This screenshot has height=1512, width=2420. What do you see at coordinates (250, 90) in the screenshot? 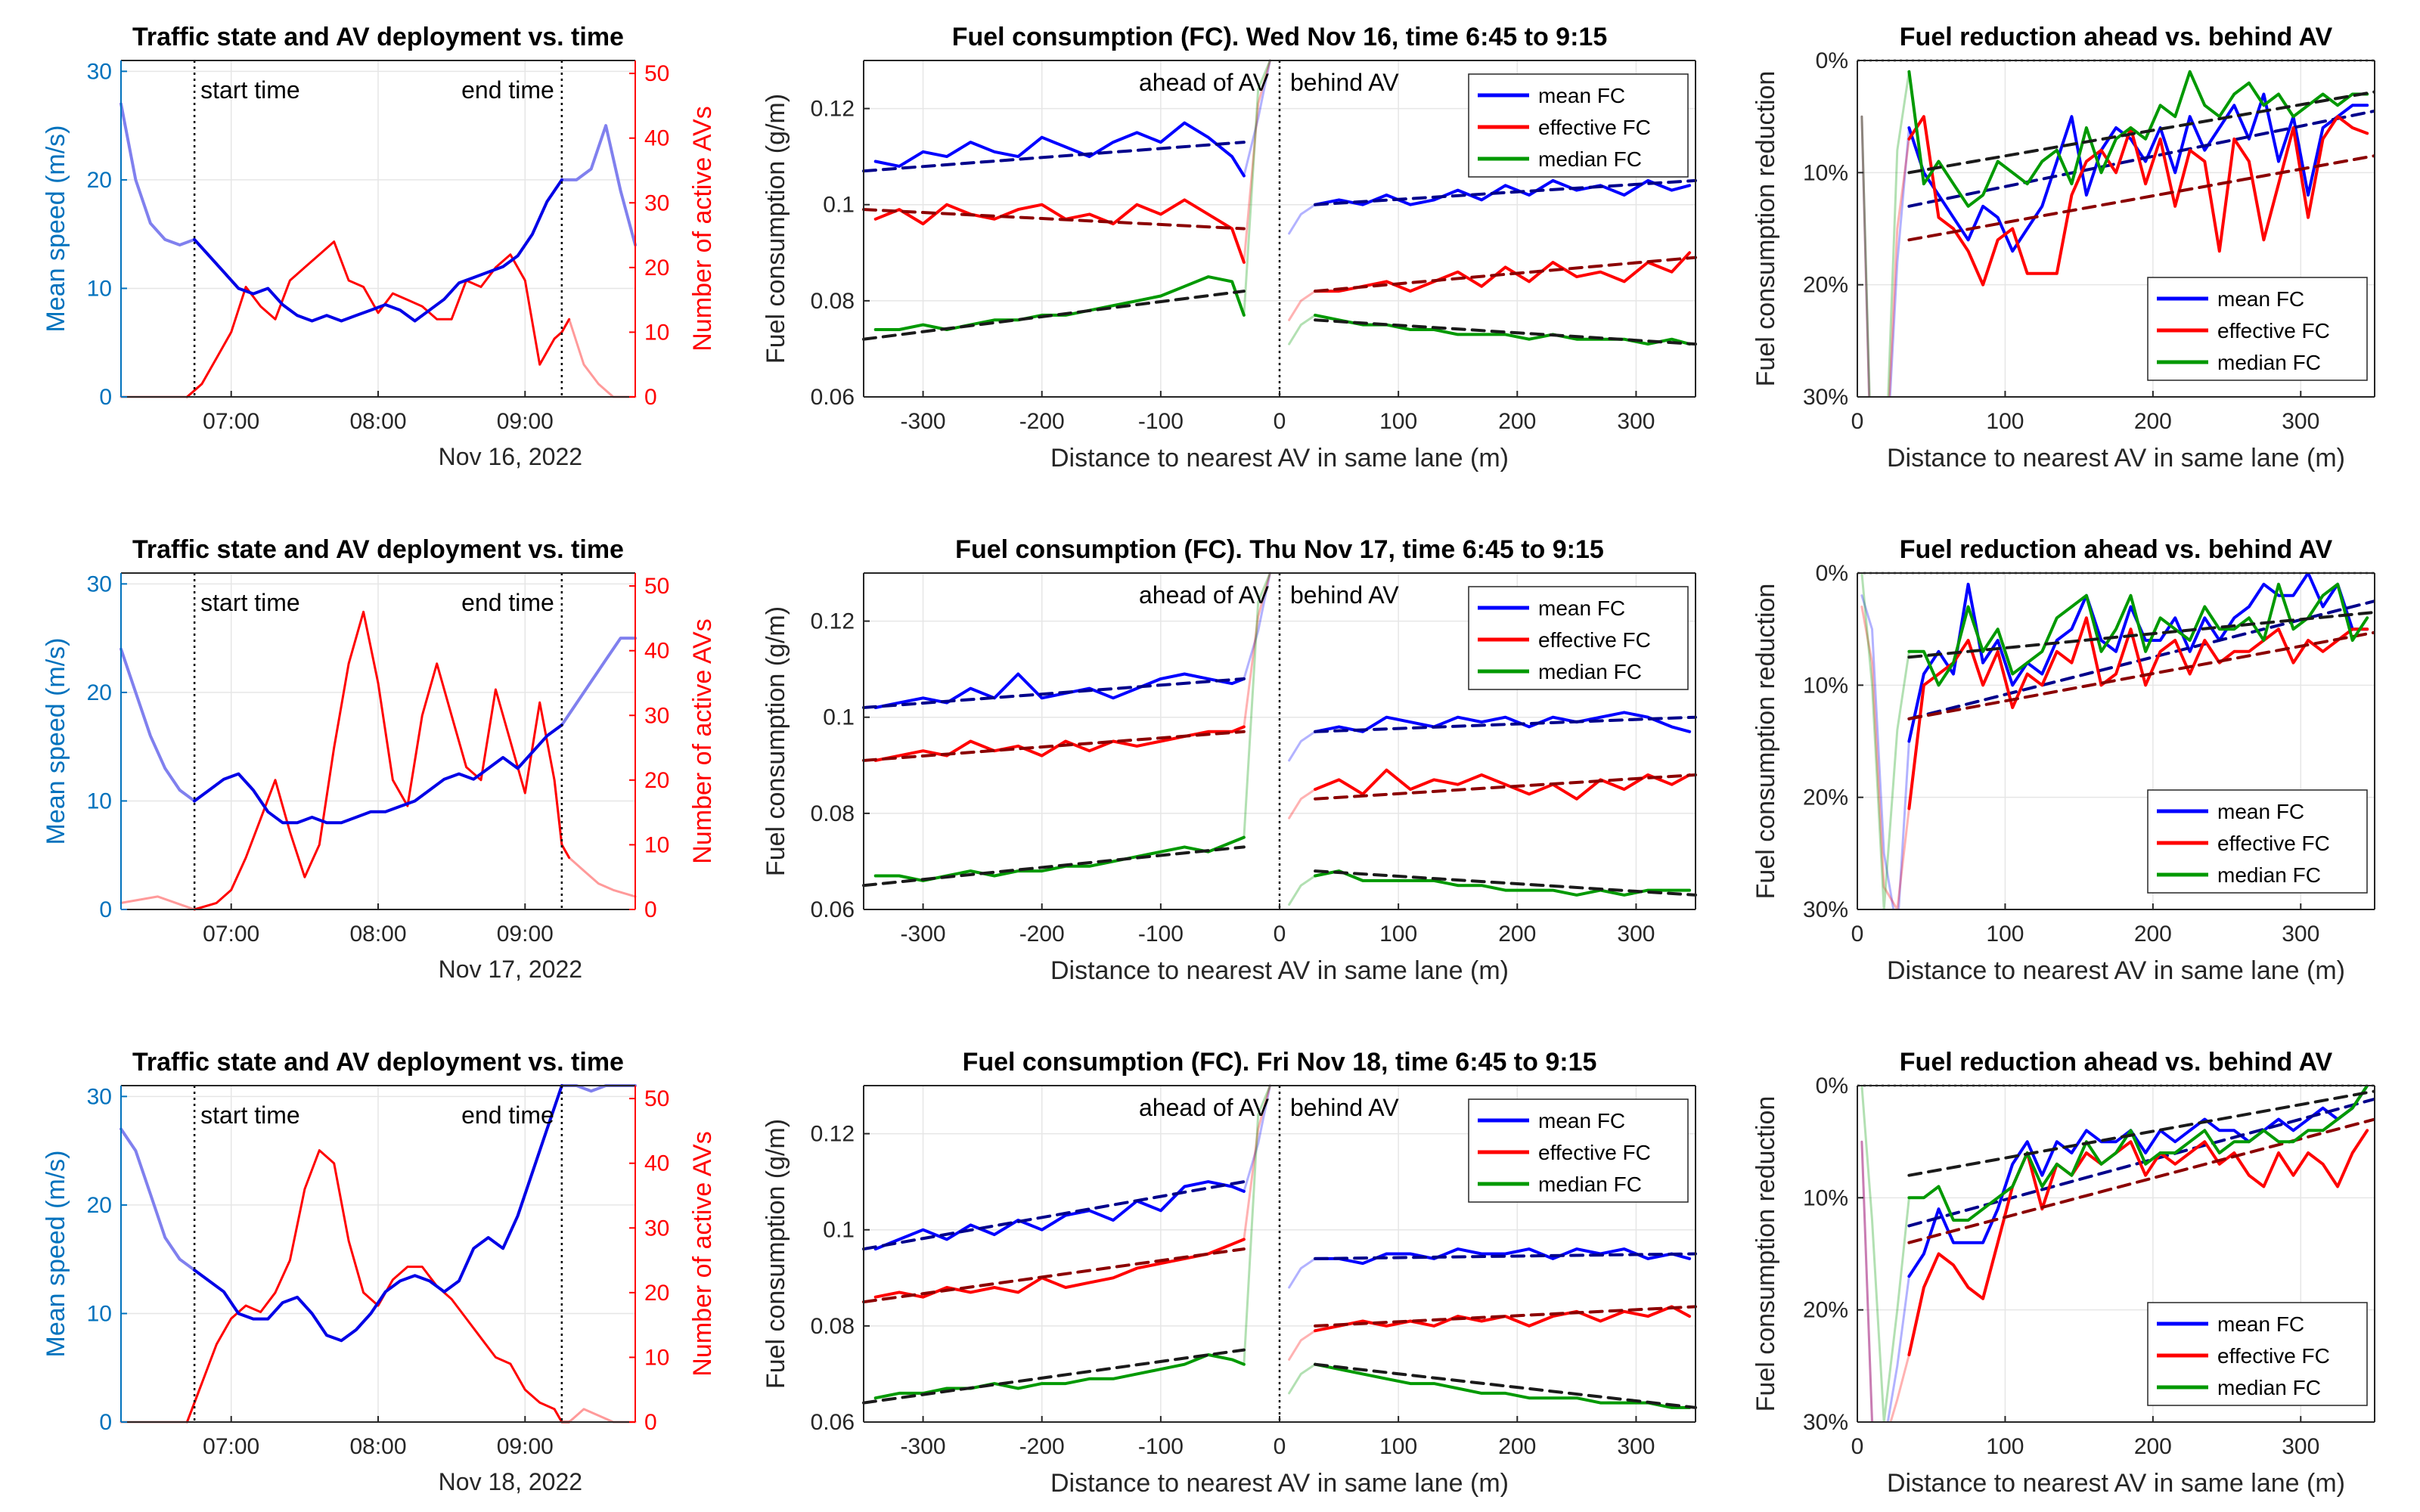
I see `start-time-label: start time` at bounding box center [250, 90].